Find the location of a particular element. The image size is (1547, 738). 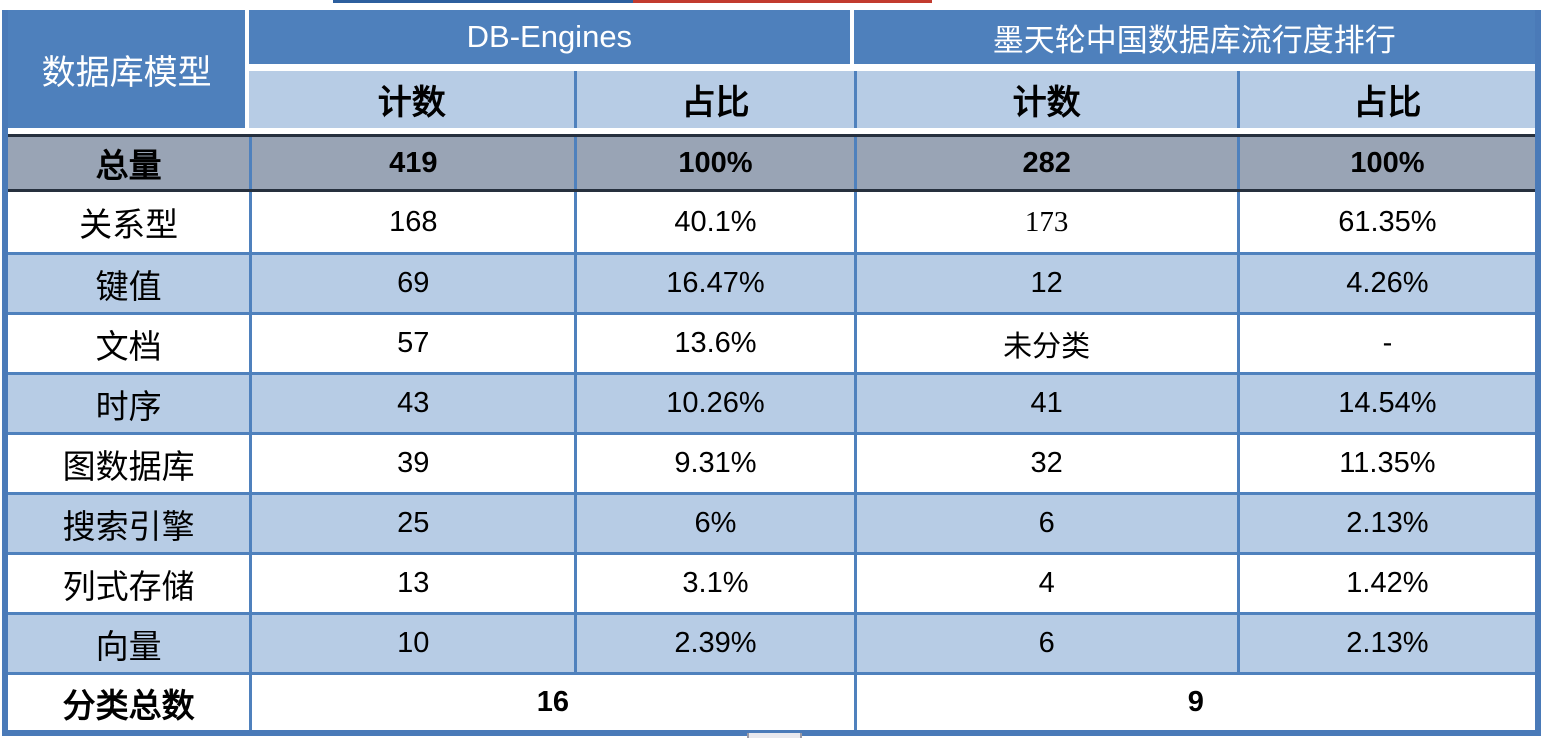

cell-value: 419 is located at coordinates (411, 163).